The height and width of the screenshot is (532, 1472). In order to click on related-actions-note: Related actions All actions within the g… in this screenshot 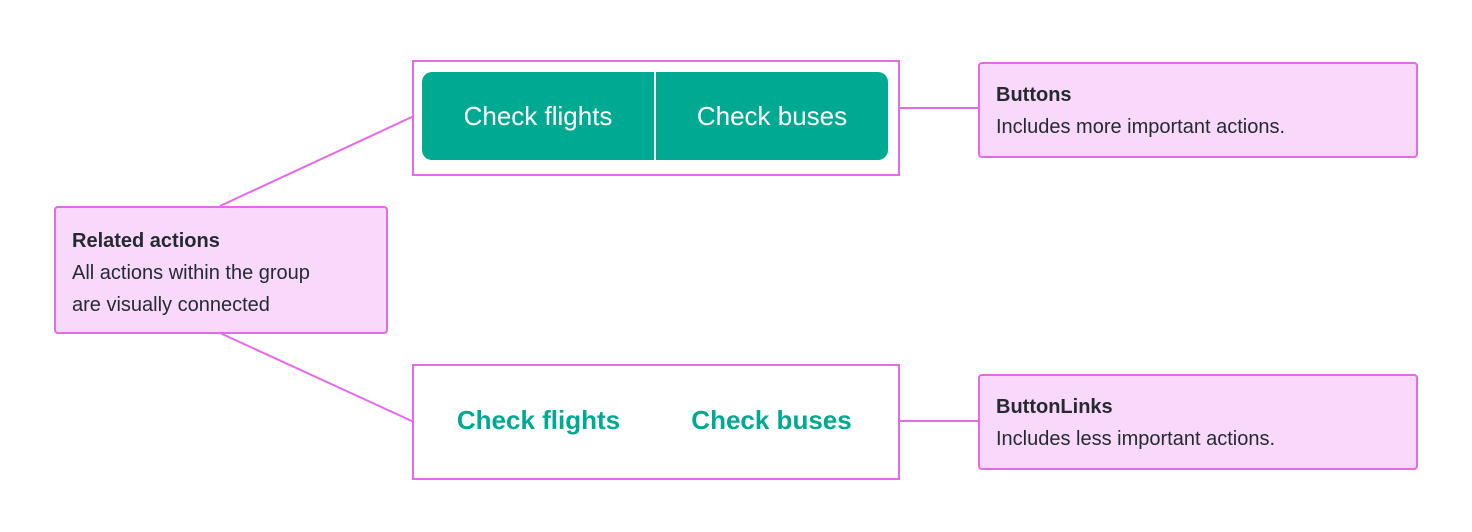, I will do `click(221, 270)`.